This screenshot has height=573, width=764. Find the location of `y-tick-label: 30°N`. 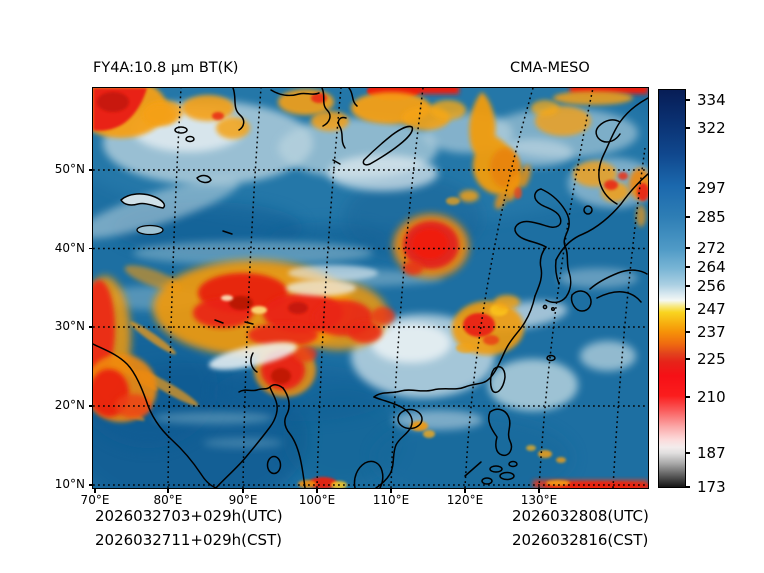

y-tick-label: 30°N is located at coordinates (69, 326).